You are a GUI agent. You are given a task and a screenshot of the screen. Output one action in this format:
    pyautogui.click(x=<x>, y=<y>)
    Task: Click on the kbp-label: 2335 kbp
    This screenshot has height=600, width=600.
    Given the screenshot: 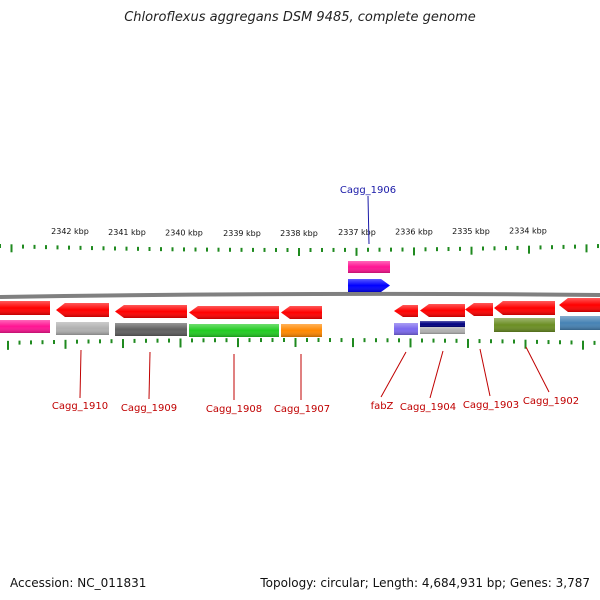 What is the action you would take?
    pyautogui.click(x=471, y=231)
    